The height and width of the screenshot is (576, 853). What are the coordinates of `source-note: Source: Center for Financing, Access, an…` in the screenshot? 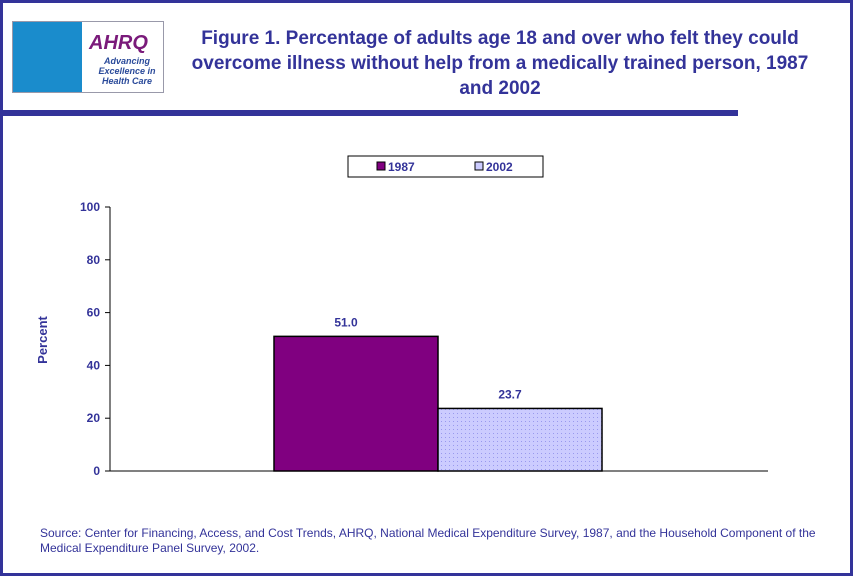 It's located at (428, 540).